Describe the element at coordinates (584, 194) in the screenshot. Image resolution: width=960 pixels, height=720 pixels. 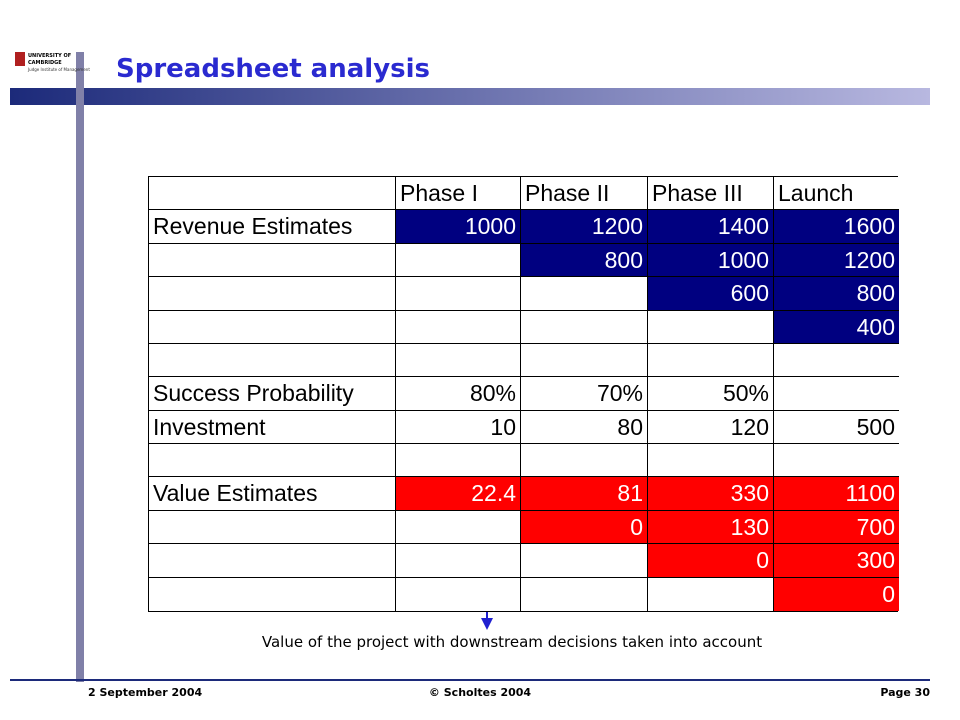
I see `table-cell: Phase II` at that location.